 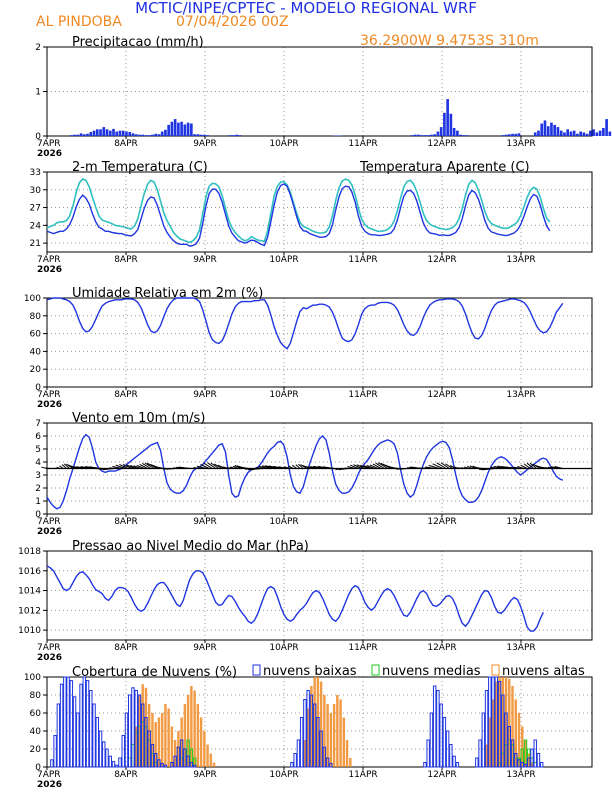 I want to click on x-tick-label: 12APR, so click(x=441, y=775).